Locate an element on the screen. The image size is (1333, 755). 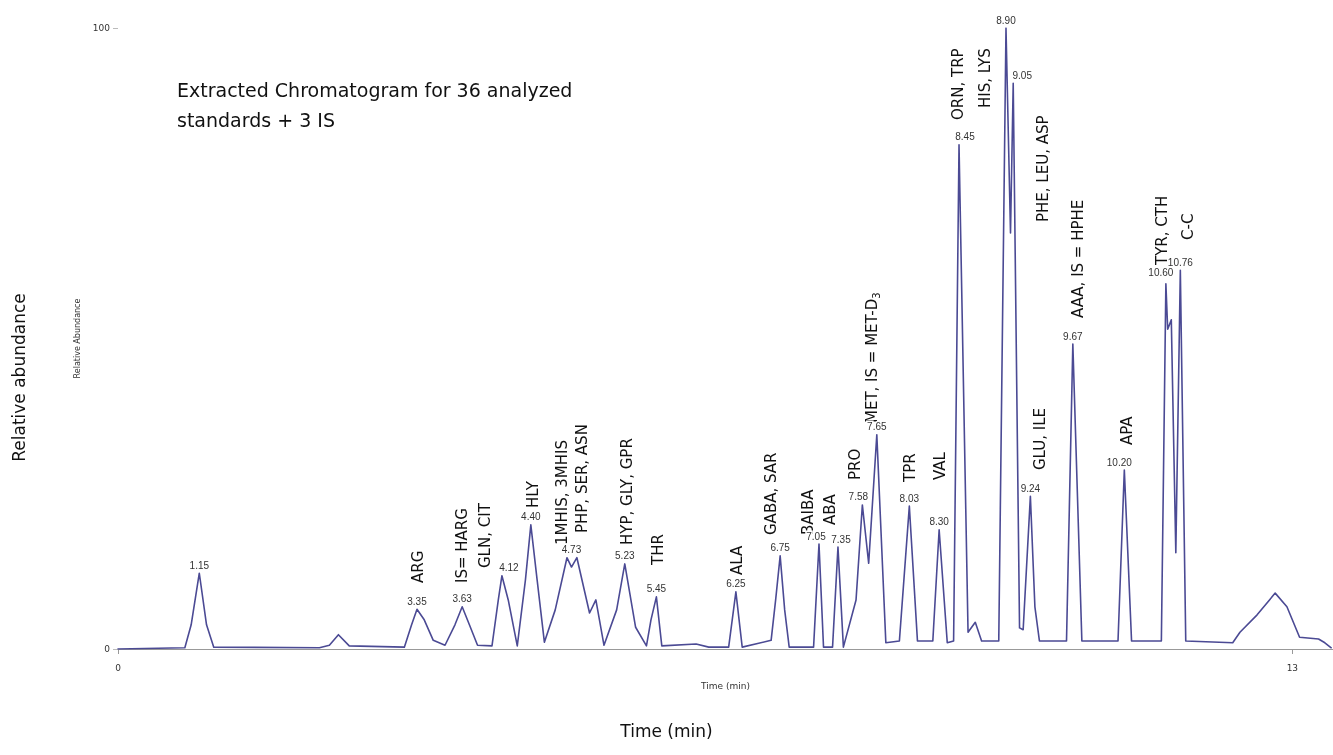
annotation: 10.20 is located at coordinates (1119, 462).